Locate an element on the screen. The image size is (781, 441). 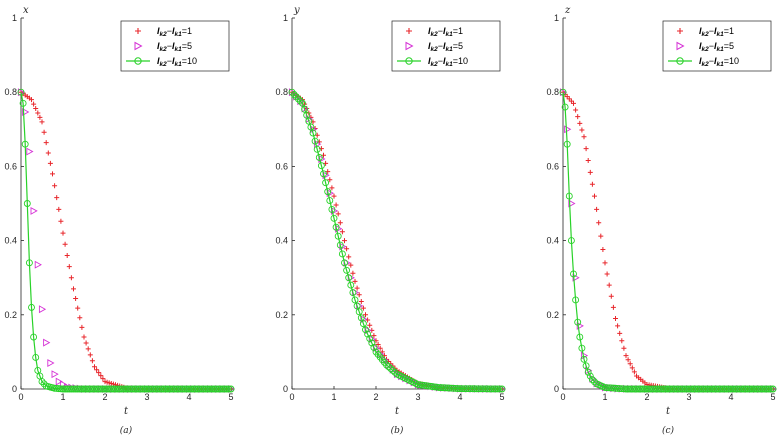
legend-text: =1 is located at coordinates (187, 31).